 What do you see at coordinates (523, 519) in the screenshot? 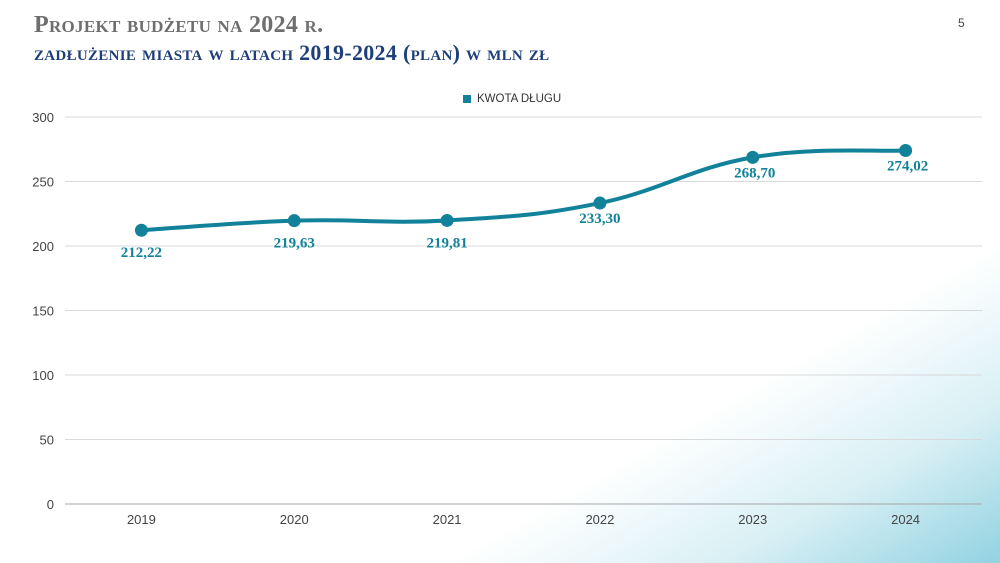
I see `x-axis-ticks: 2019 2020 2021 2022 2023 2024` at bounding box center [523, 519].